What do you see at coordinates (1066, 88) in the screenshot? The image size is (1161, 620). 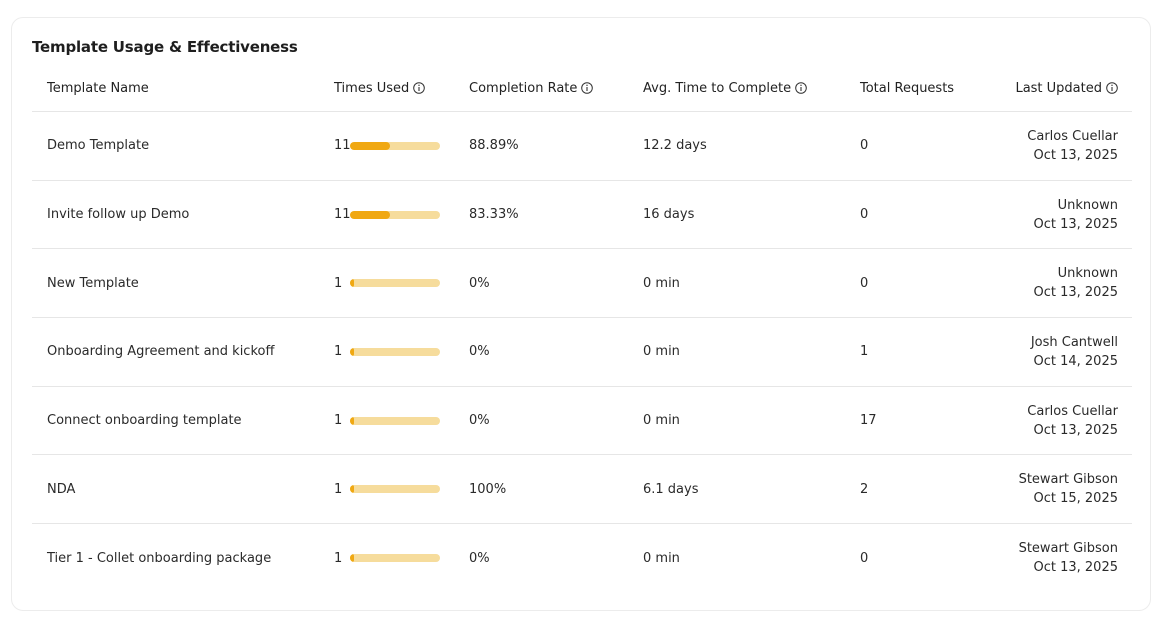 I see `header-last-updated: Last Updated` at bounding box center [1066, 88].